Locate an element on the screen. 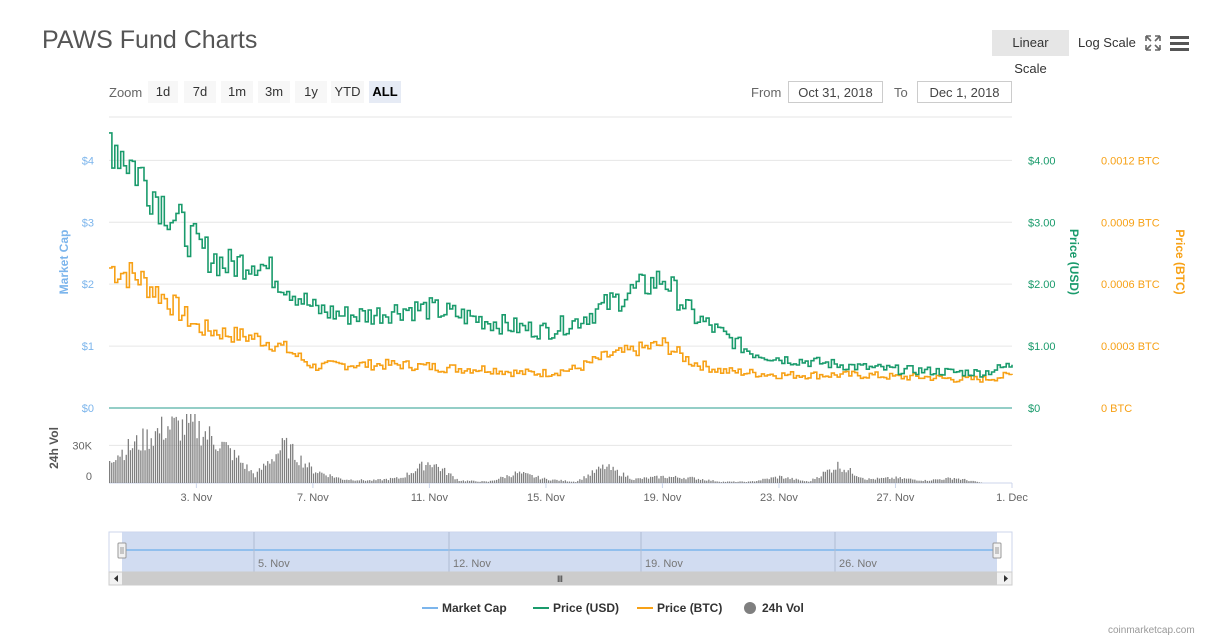 The width and height of the screenshot is (1220, 638). legend-item: Price (USD) is located at coordinates (576, 608).